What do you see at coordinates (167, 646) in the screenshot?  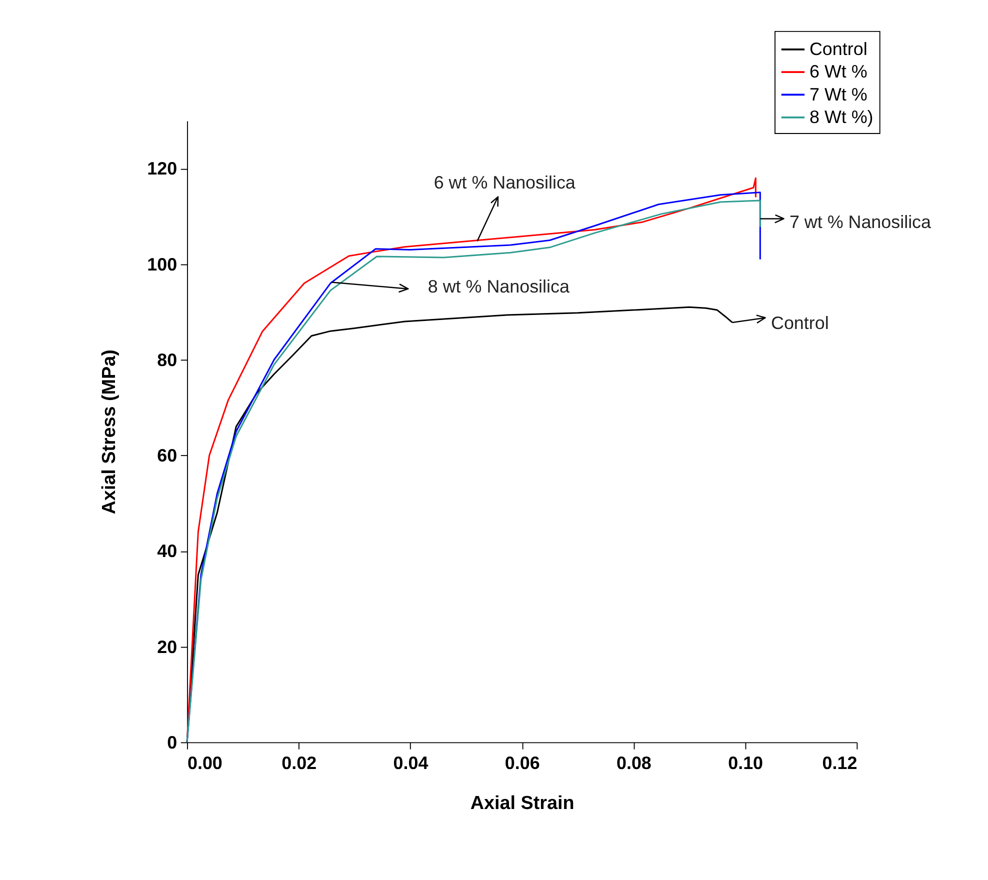 I see `y-tick-label: 20` at bounding box center [167, 646].